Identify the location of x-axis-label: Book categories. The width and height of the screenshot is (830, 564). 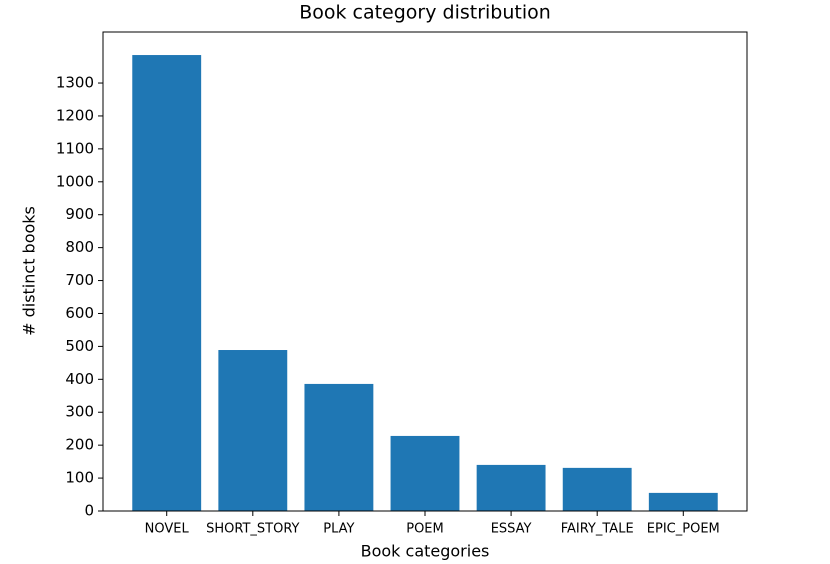
(425, 551).